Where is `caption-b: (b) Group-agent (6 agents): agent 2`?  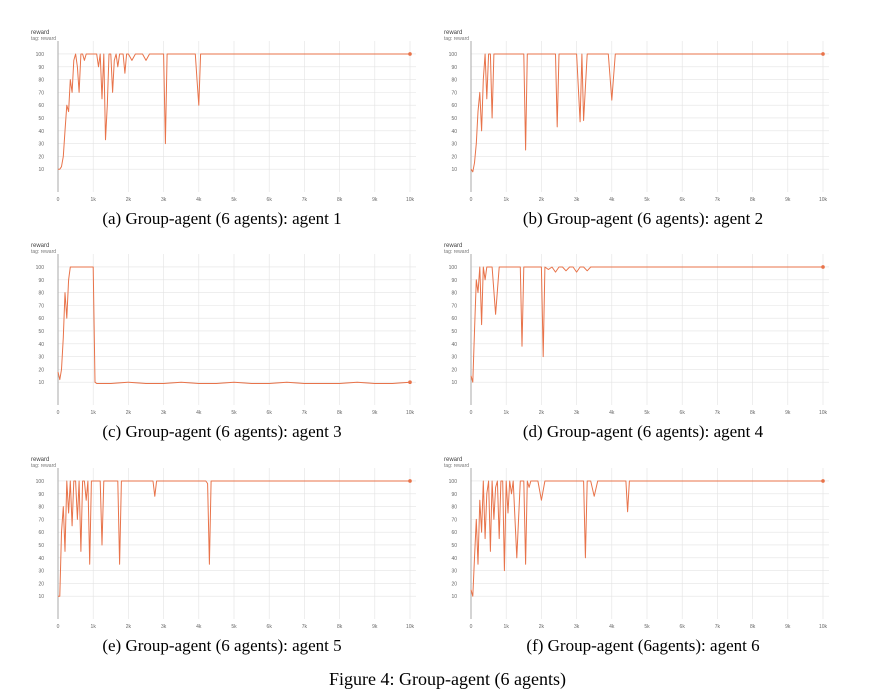
caption-b: (b) Group-agent (6 agents): agent 2 is located at coordinates (643, 218).